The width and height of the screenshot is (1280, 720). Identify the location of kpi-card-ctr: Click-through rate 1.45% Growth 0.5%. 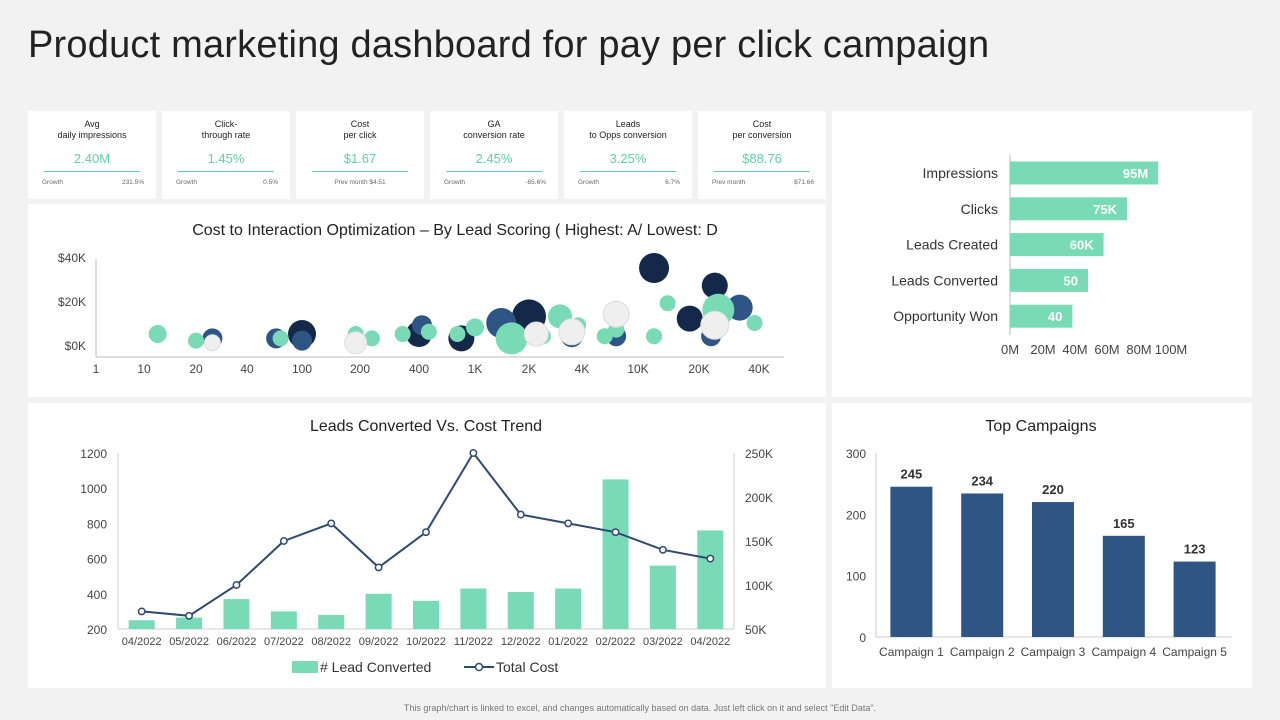
(226, 155).